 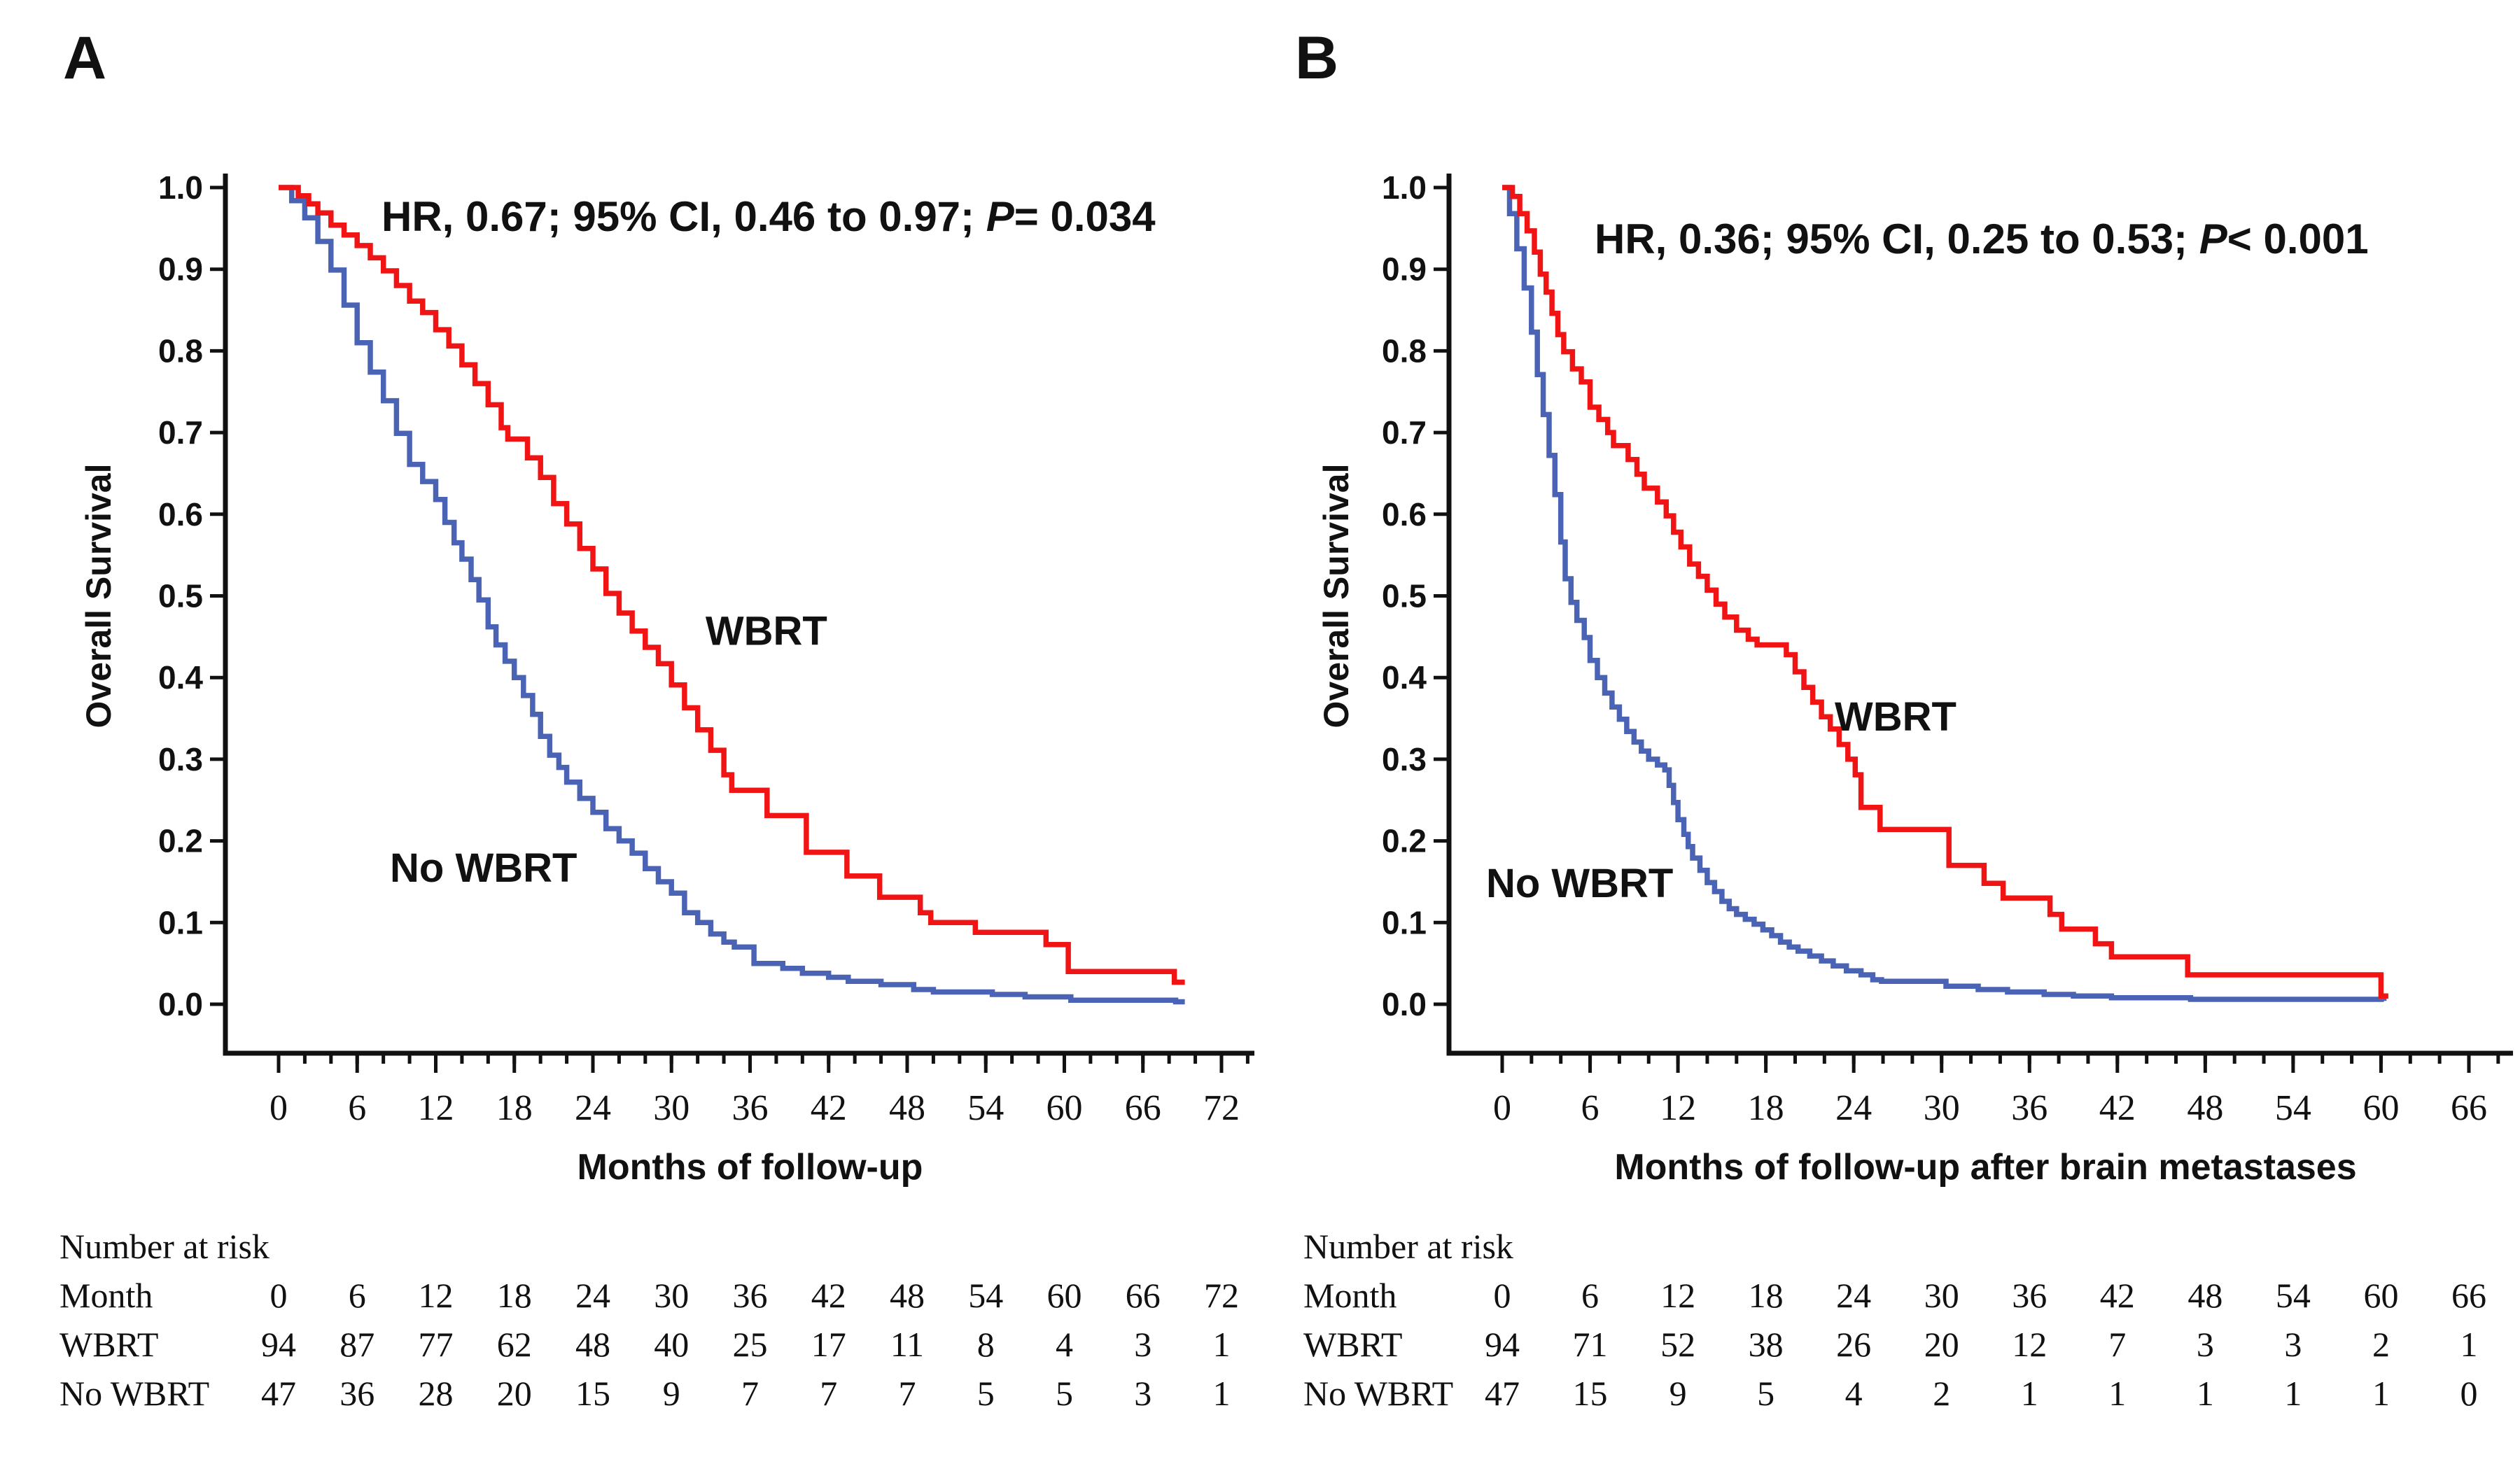 I want to click on risk-cell: 52, so click(x=1677, y=1344).